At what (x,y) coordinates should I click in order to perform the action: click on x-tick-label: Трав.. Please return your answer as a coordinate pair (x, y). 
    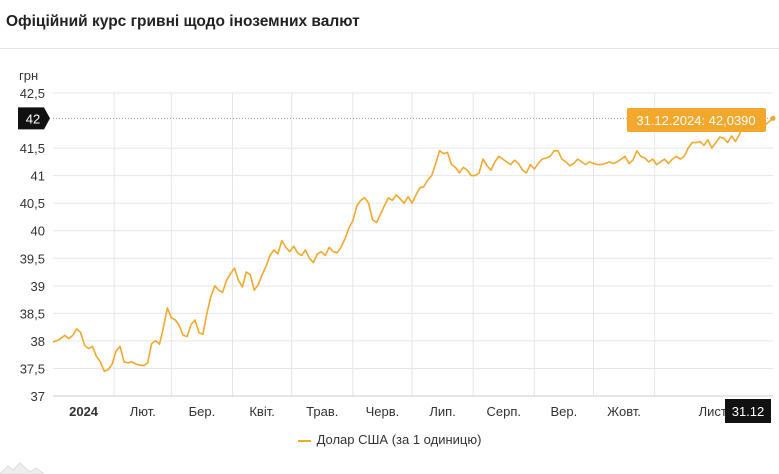
    Looking at the image, I should click on (322, 411).